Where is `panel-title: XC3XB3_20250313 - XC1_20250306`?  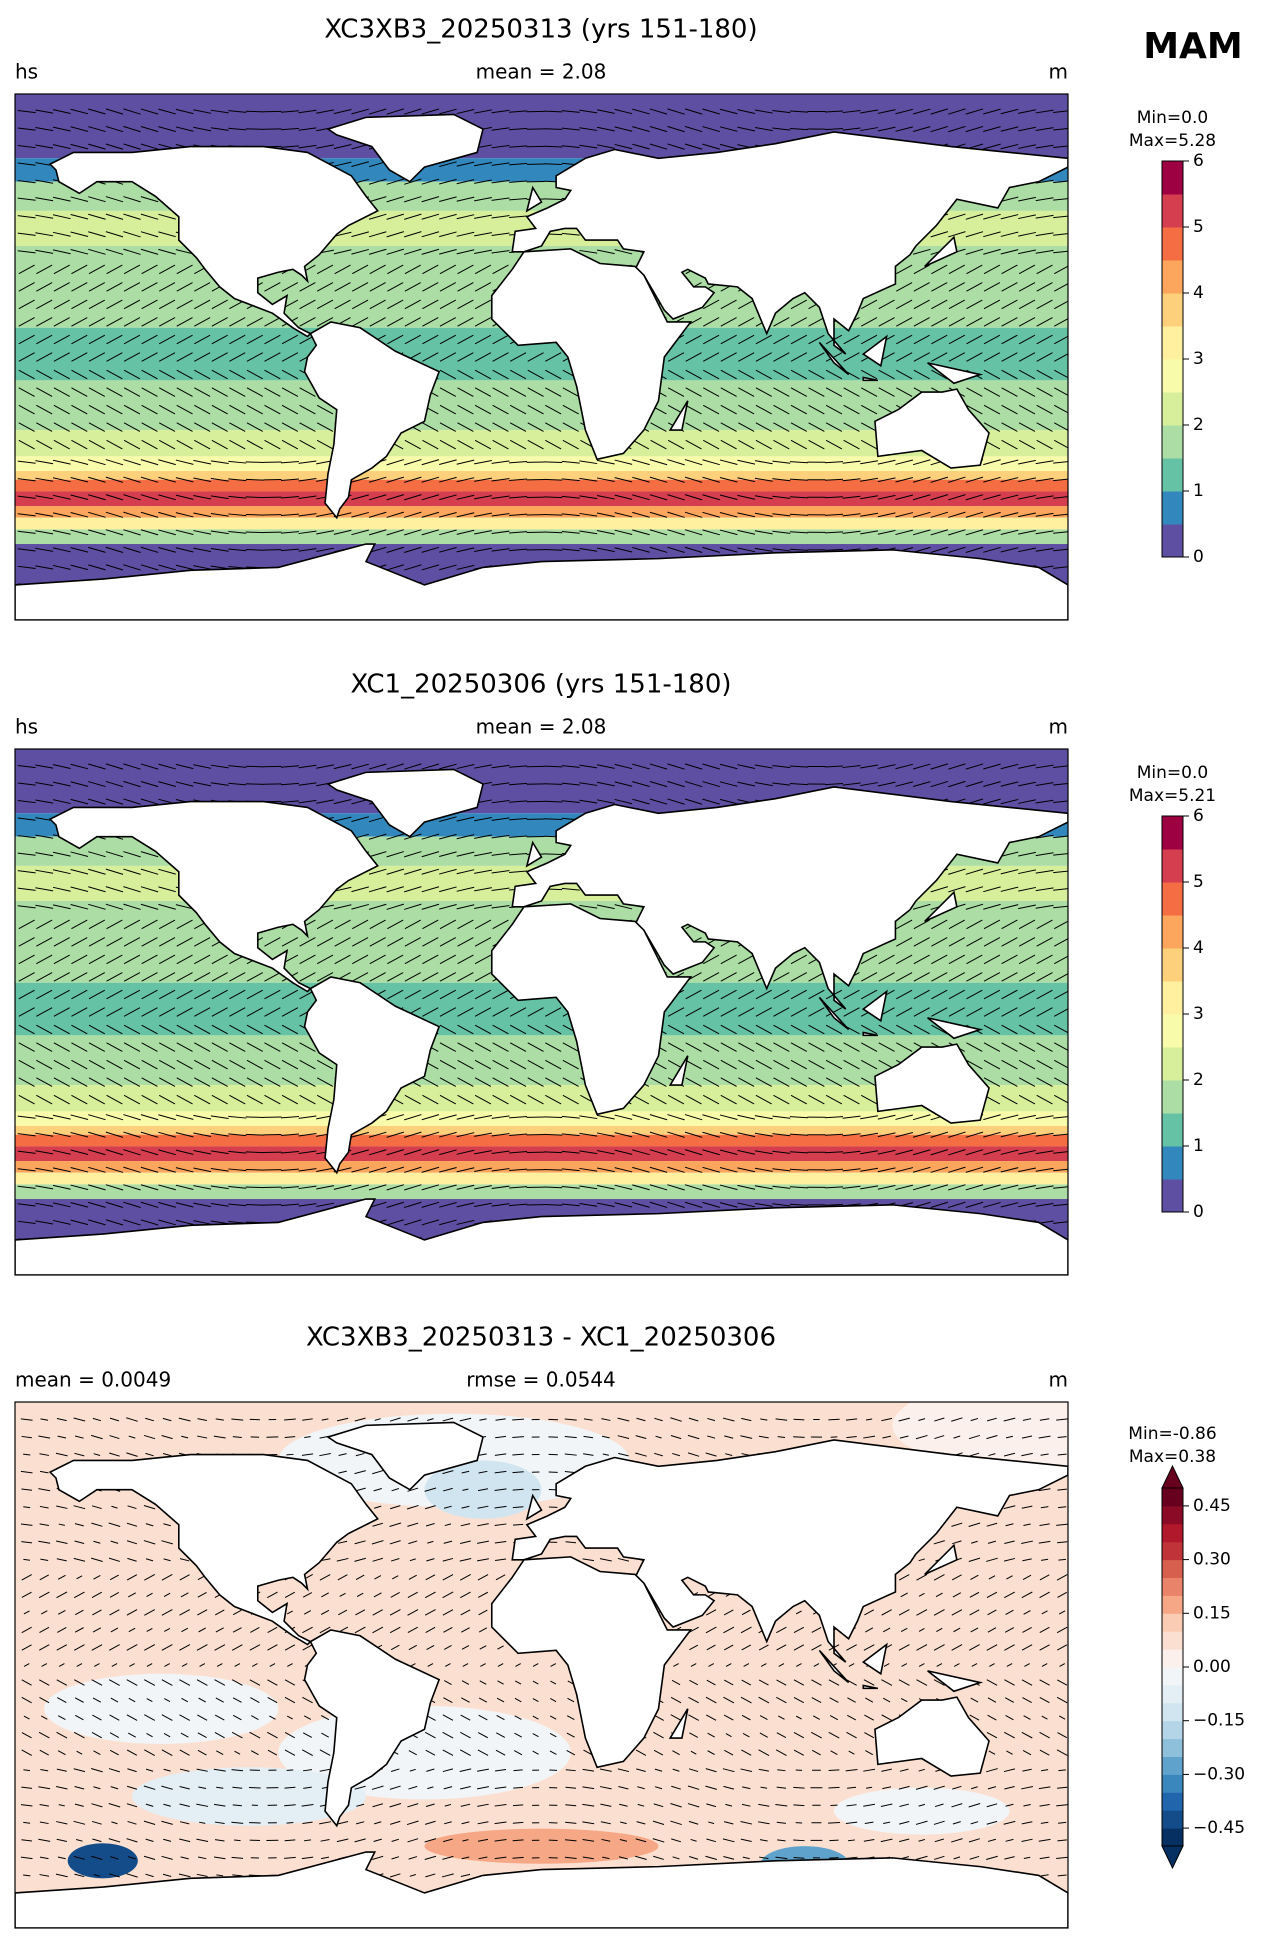
panel-title: XC3XB3_20250313 - XC1_20250306 is located at coordinates (541, 1338).